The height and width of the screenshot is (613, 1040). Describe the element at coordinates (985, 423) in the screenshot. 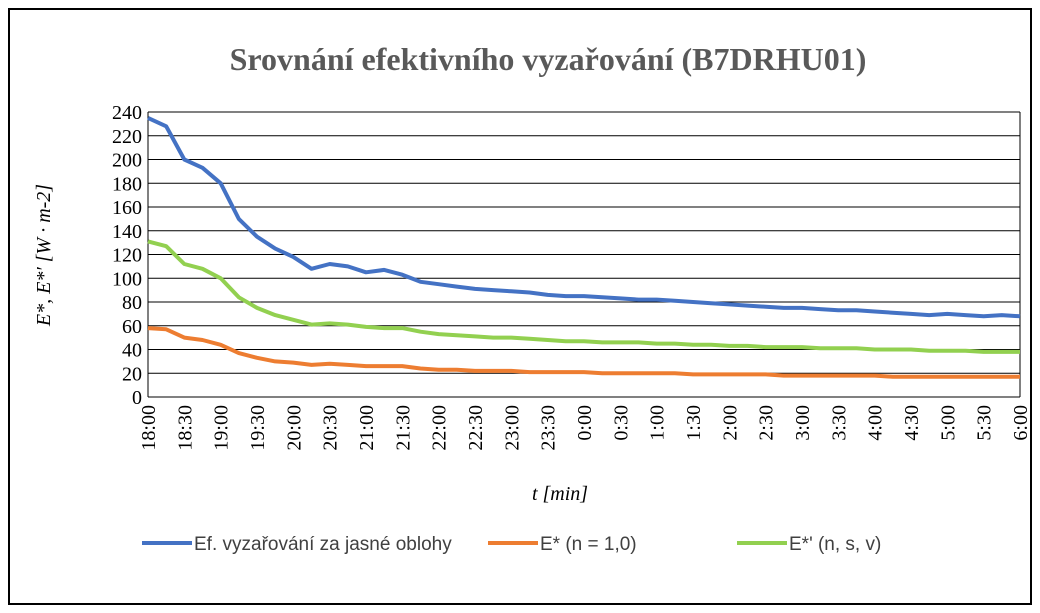

I see `x-tick-label: 5:30` at that location.